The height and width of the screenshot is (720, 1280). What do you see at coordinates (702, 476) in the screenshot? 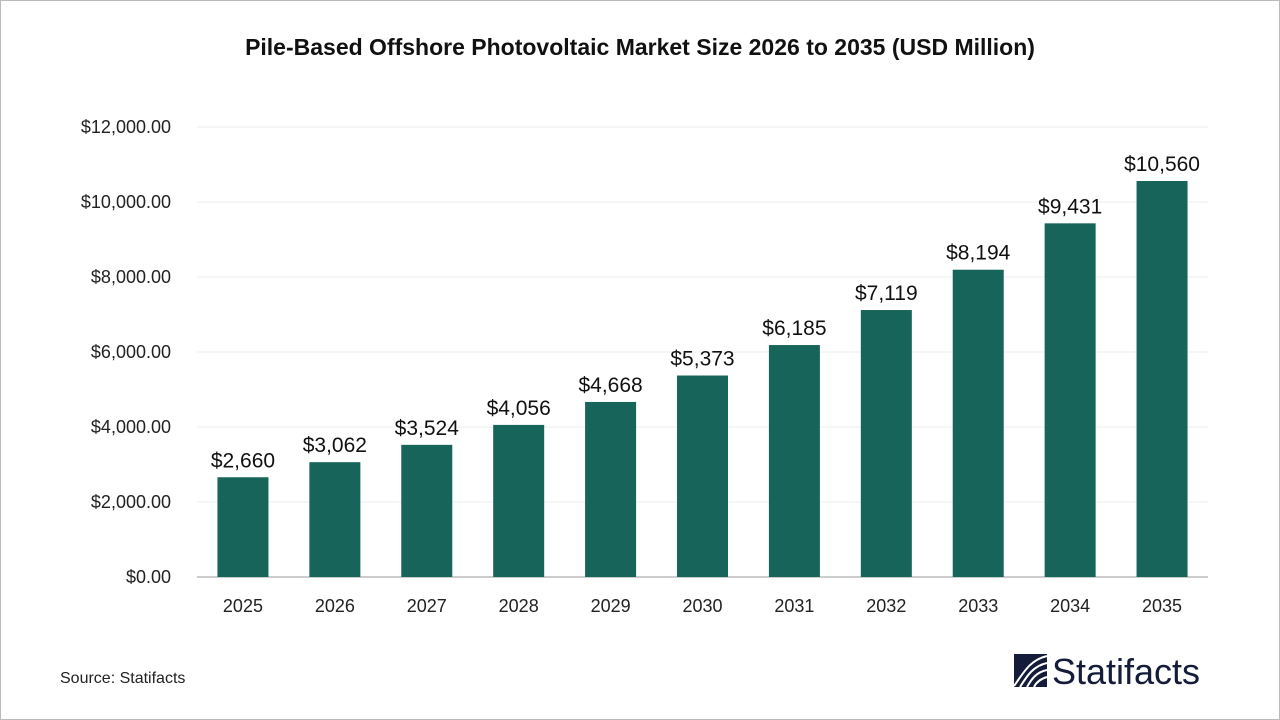
I see `bar-2030` at bounding box center [702, 476].